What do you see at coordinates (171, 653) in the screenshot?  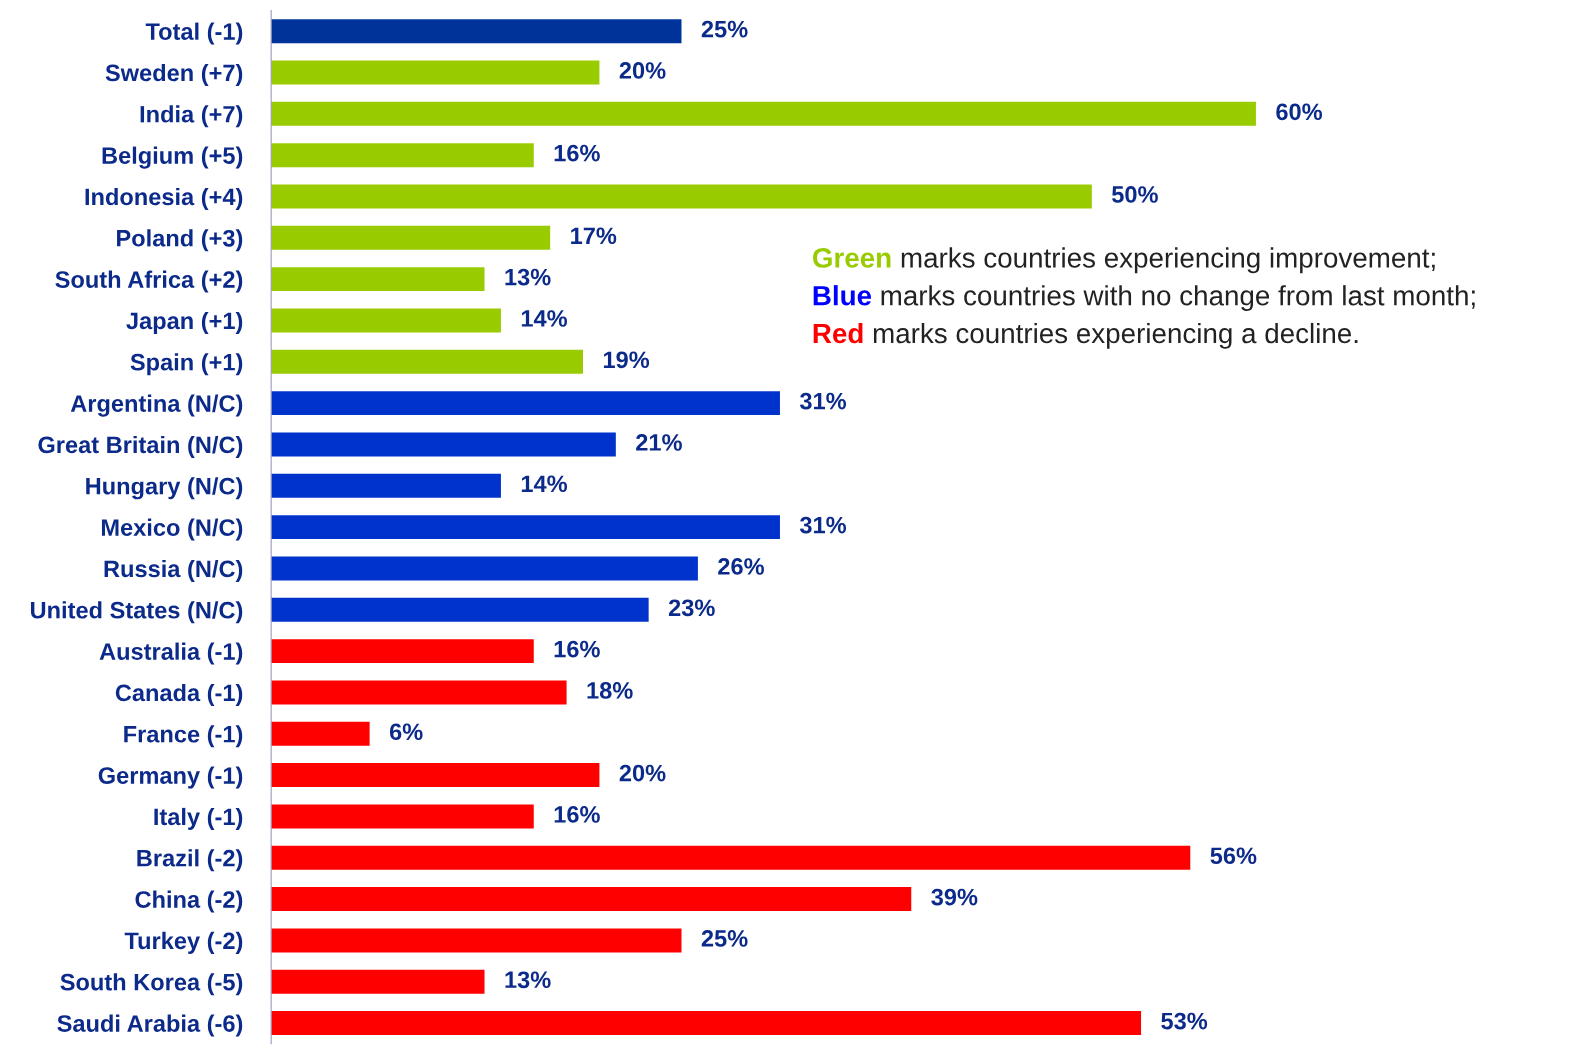 I see `y-tick-label: Australia (-1)` at bounding box center [171, 653].